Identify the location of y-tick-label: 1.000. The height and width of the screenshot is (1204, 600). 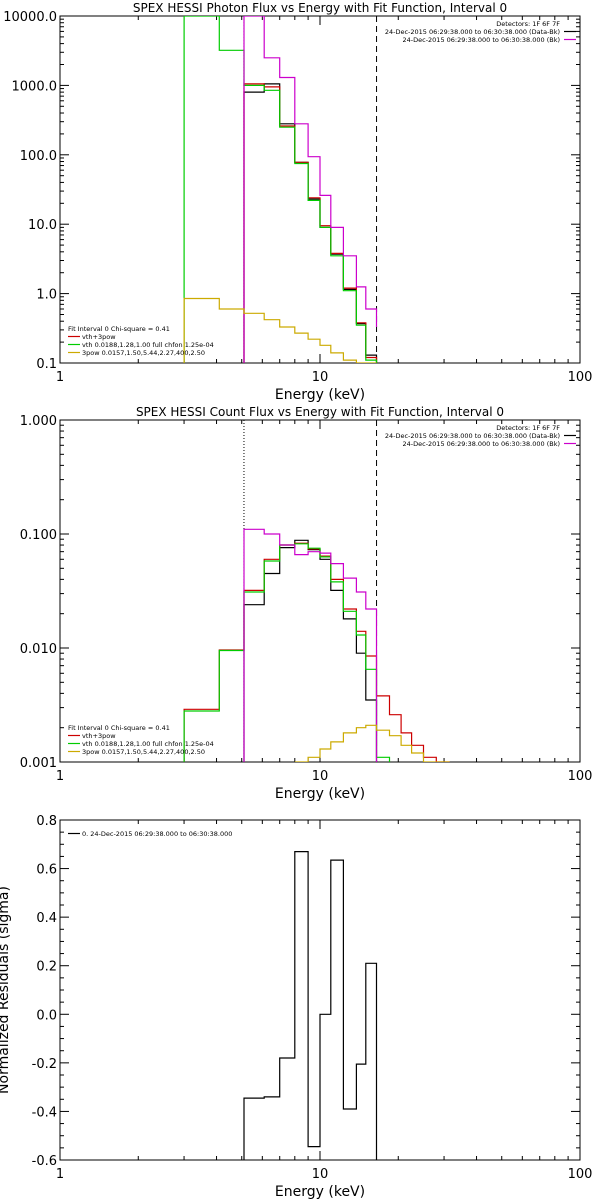
(38, 421).